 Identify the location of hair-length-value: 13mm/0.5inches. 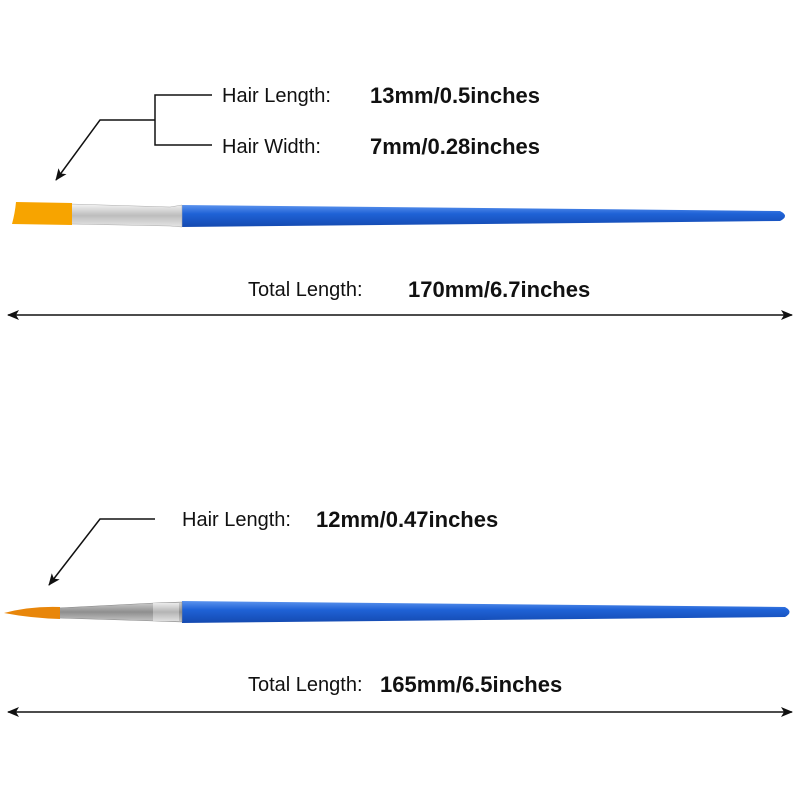
(455, 95).